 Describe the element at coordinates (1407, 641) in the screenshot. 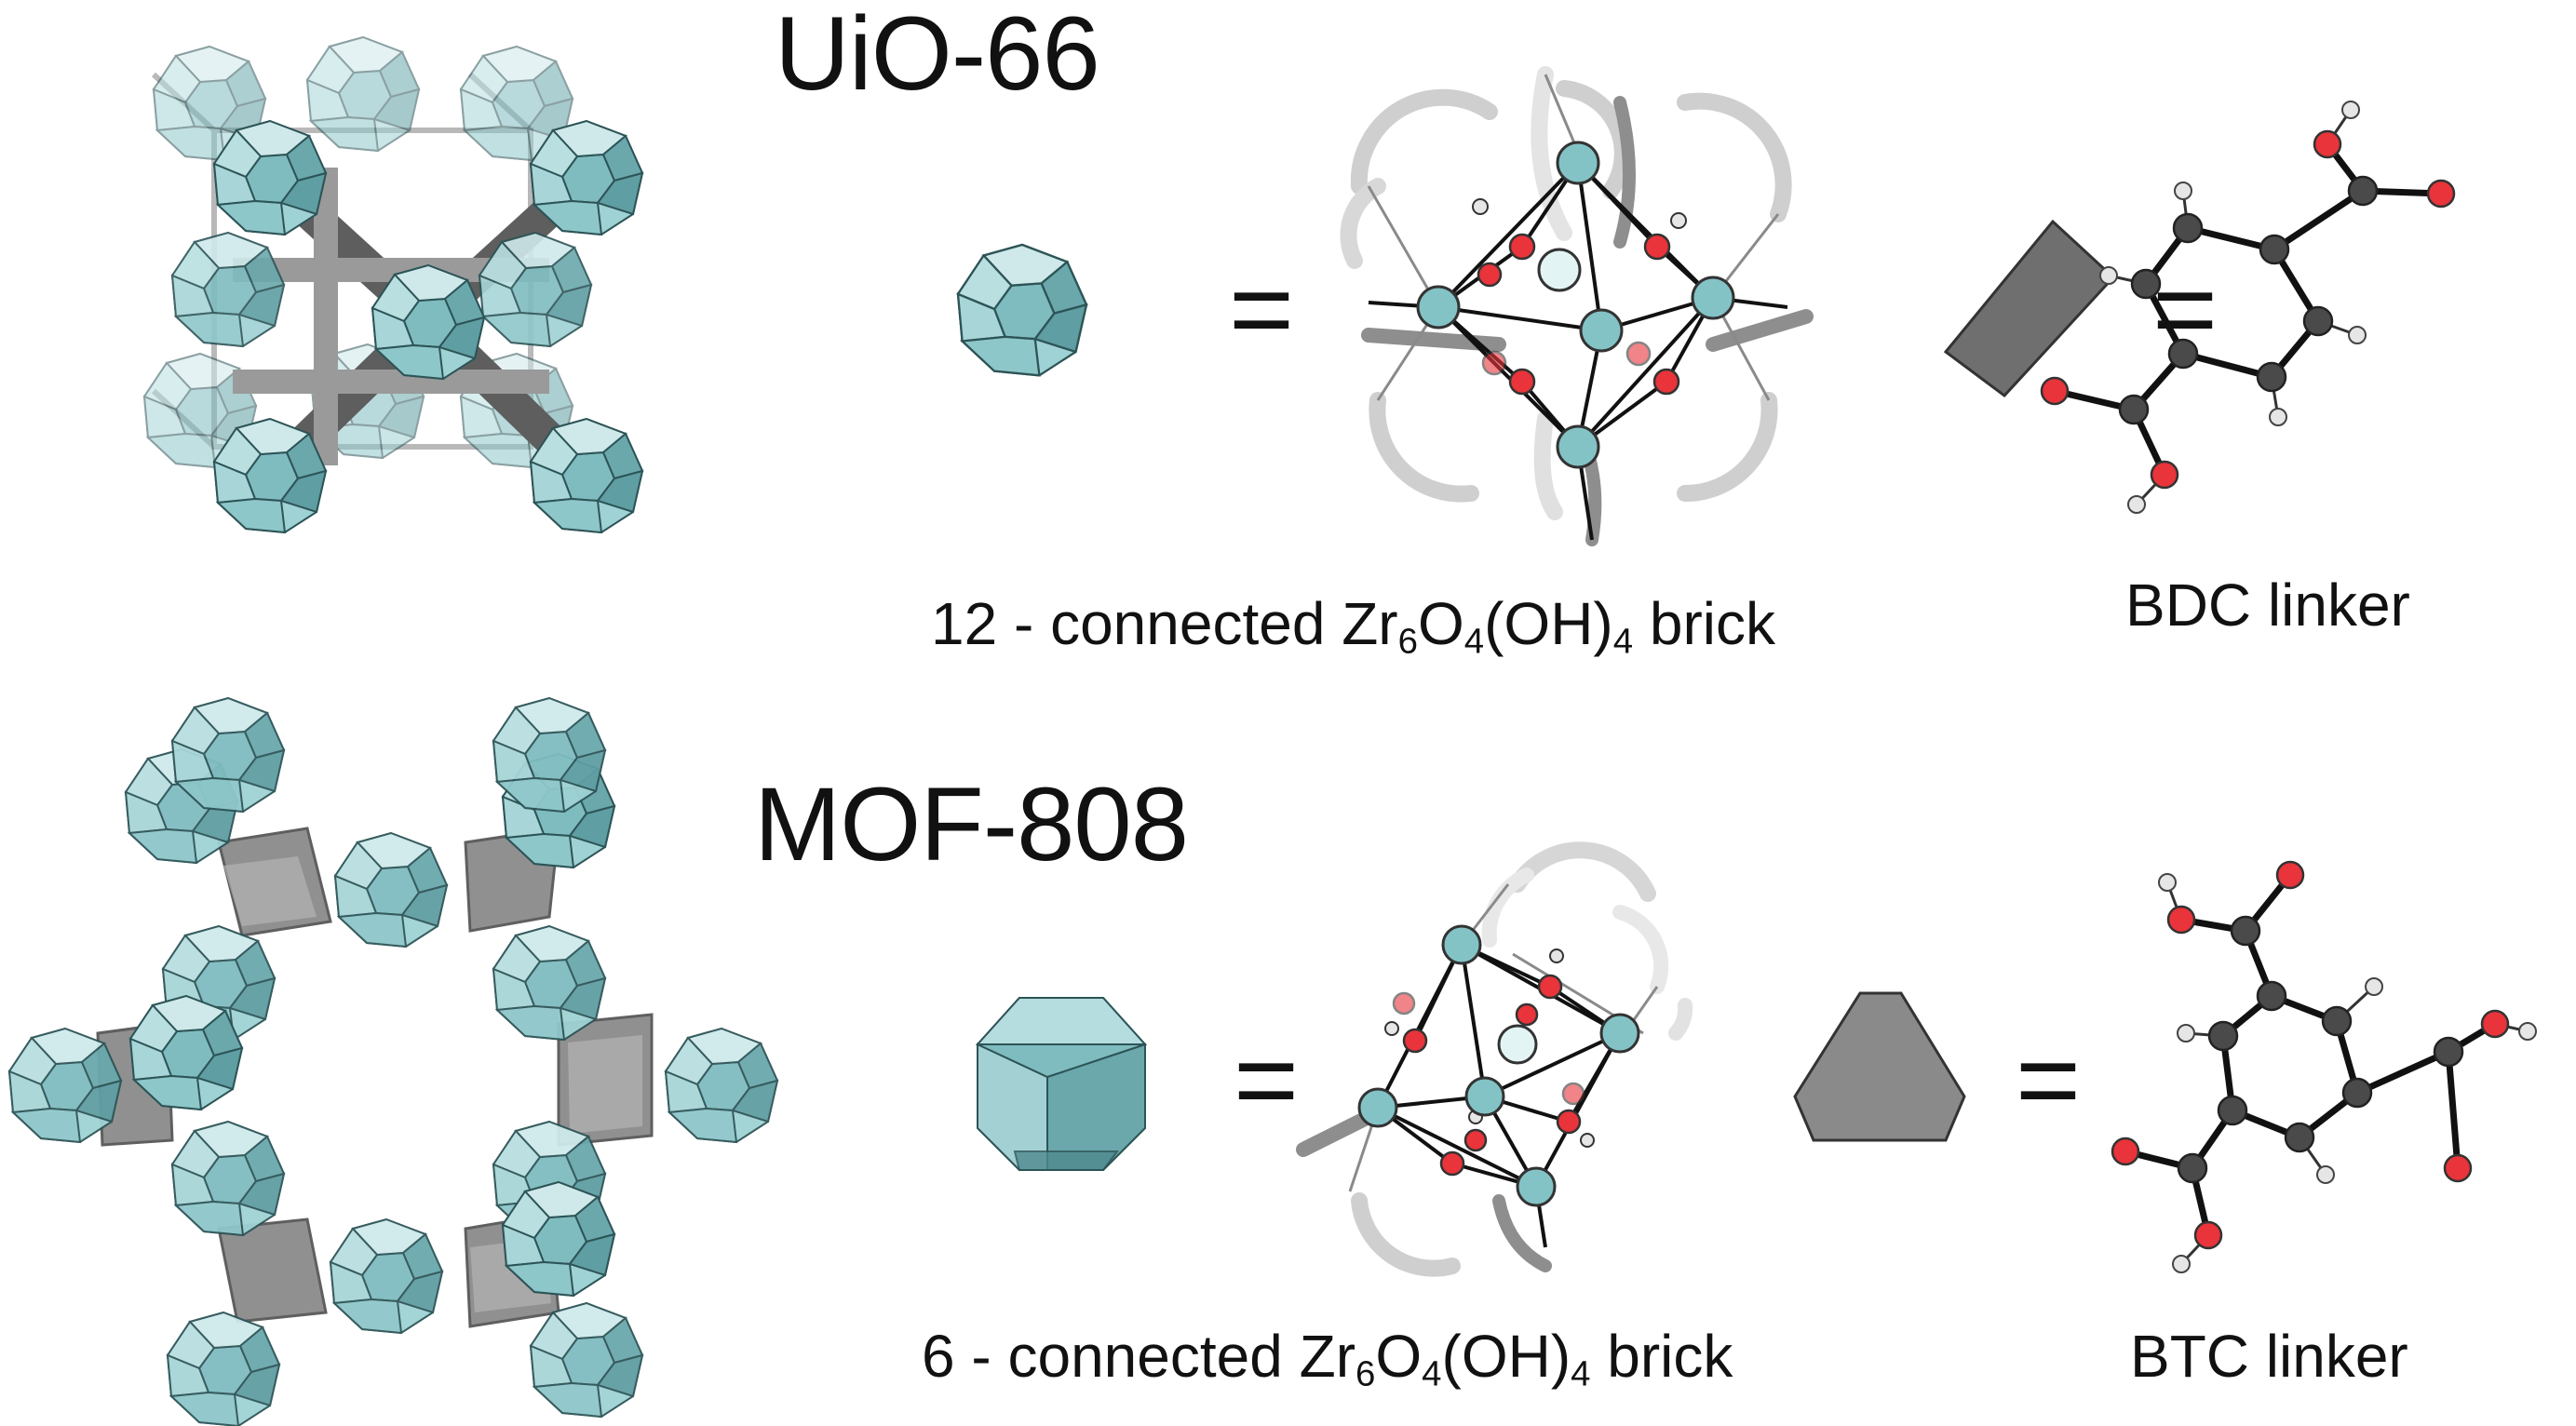

I see `uio66-brick-caption-sub1: 6` at that location.